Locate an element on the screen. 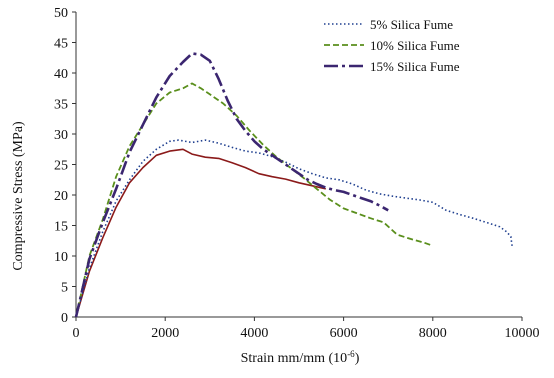  x-tick-label: 0 is located at coordinates (76, 333).